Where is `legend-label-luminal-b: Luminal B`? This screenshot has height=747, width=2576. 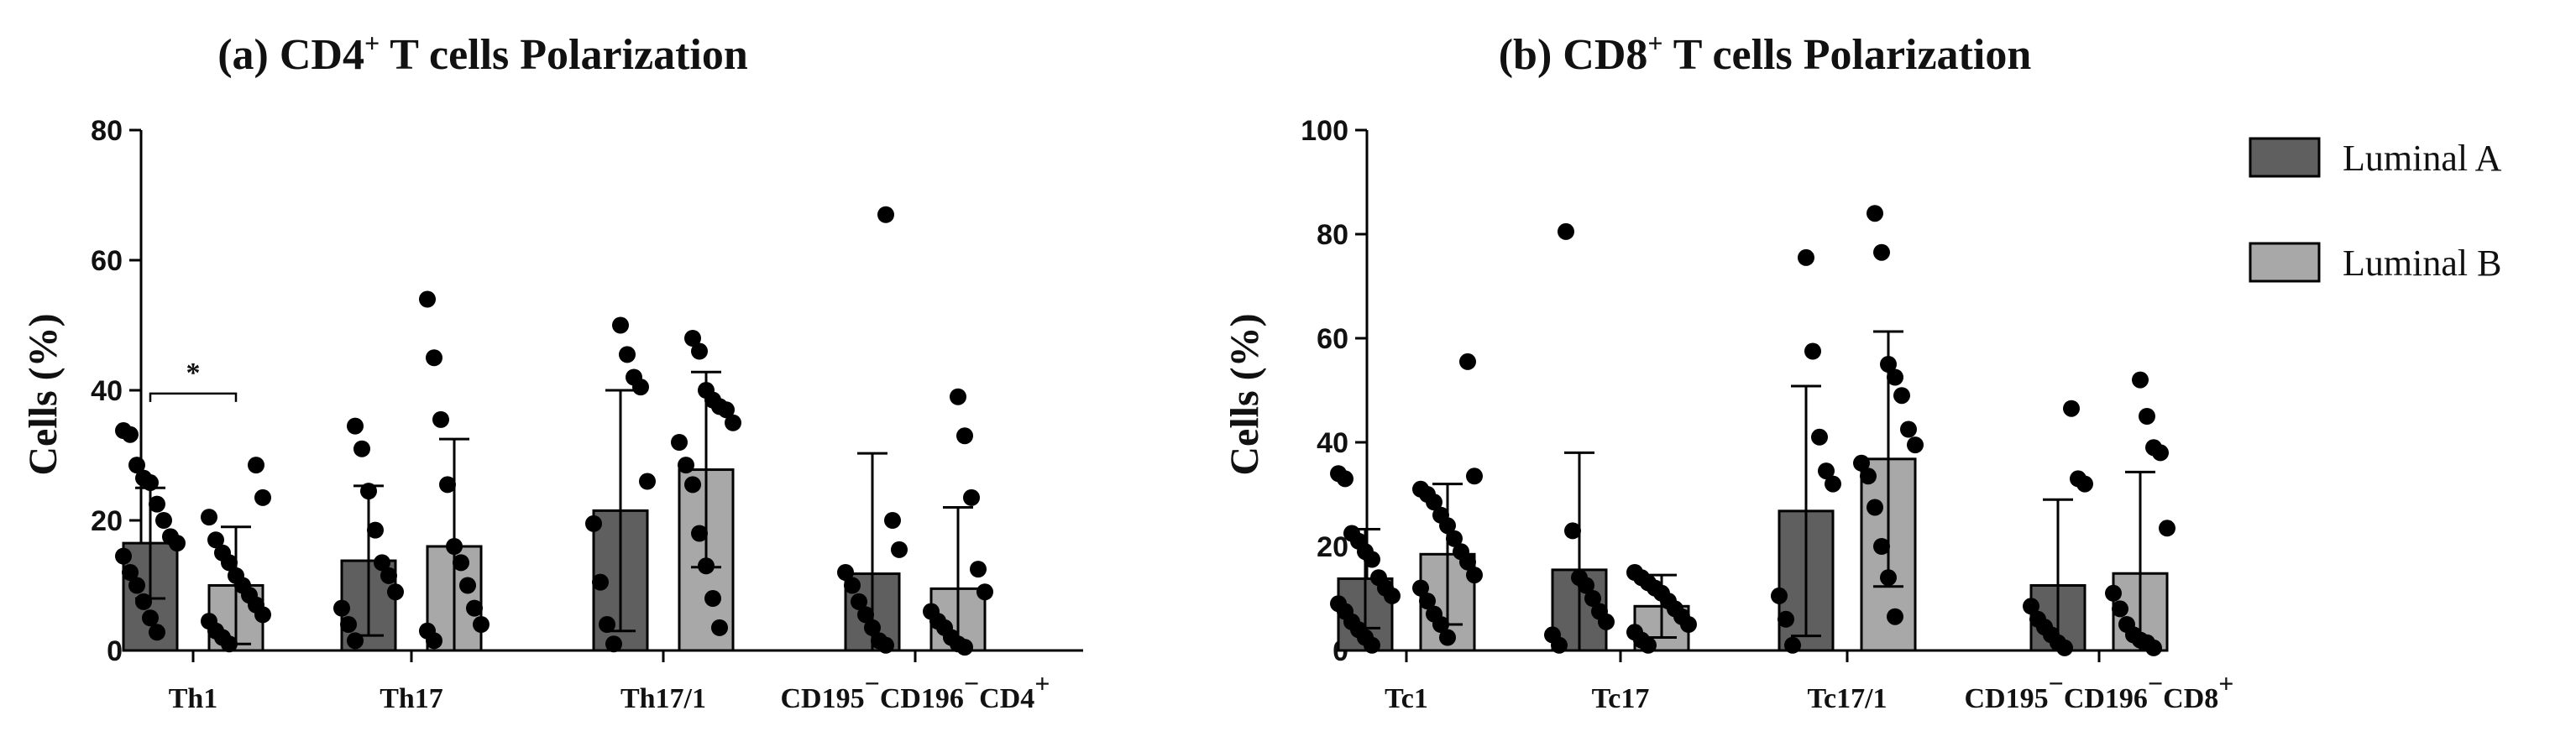 legend-label-luminal-b: Luminal B is located at coordinates (2422, 263).